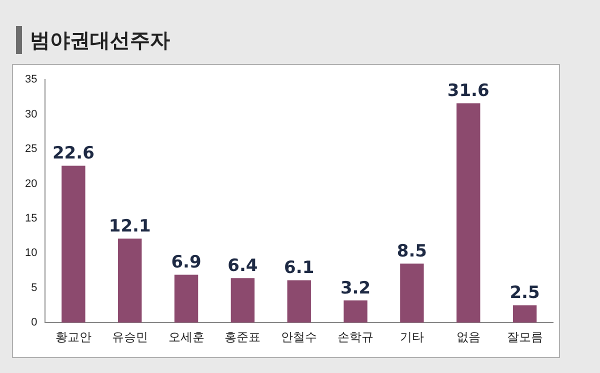  Describe the element at coordinates (130, 337) in the screenshot. I see `x-tick-label: 유승민` at that location.